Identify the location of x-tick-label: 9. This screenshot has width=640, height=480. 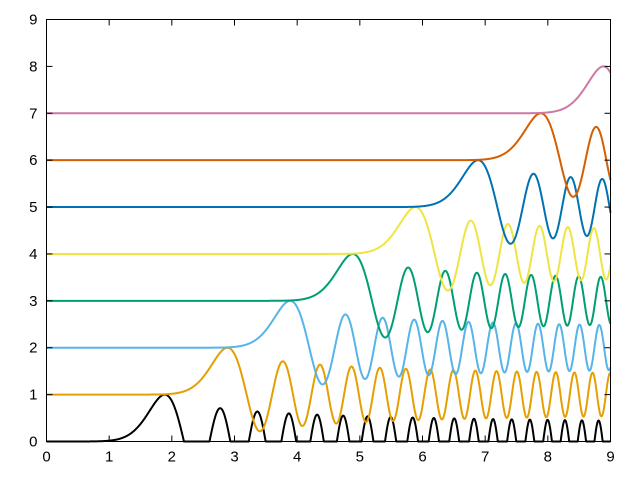
(610, 457).